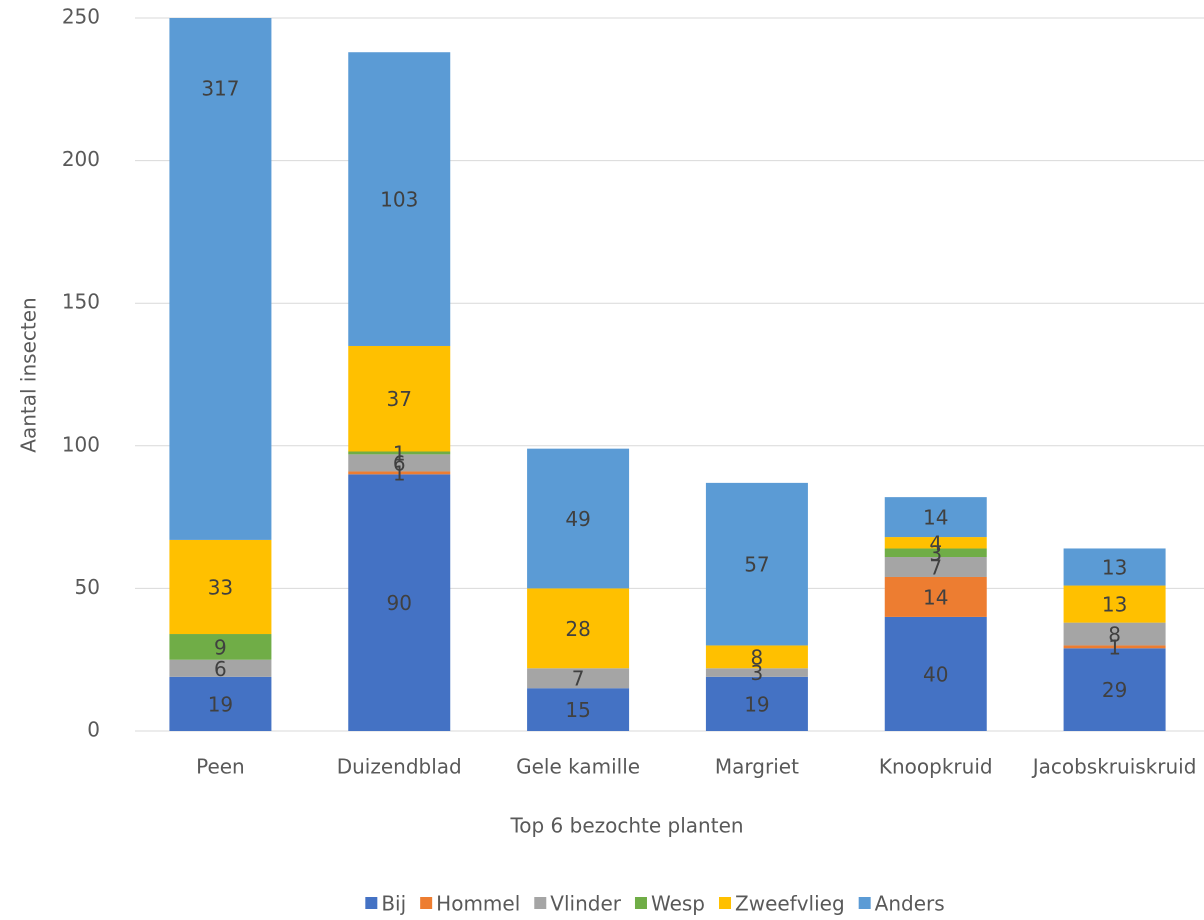  What do you see at coordinates (29, 374) in the screenshot?
I see `y-axis-title: Aantal insecten` at bounding box center [29, 374].